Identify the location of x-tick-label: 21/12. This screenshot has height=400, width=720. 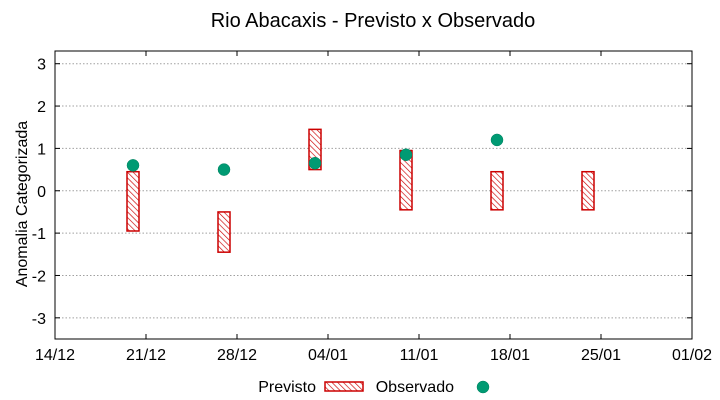
(146, 355).